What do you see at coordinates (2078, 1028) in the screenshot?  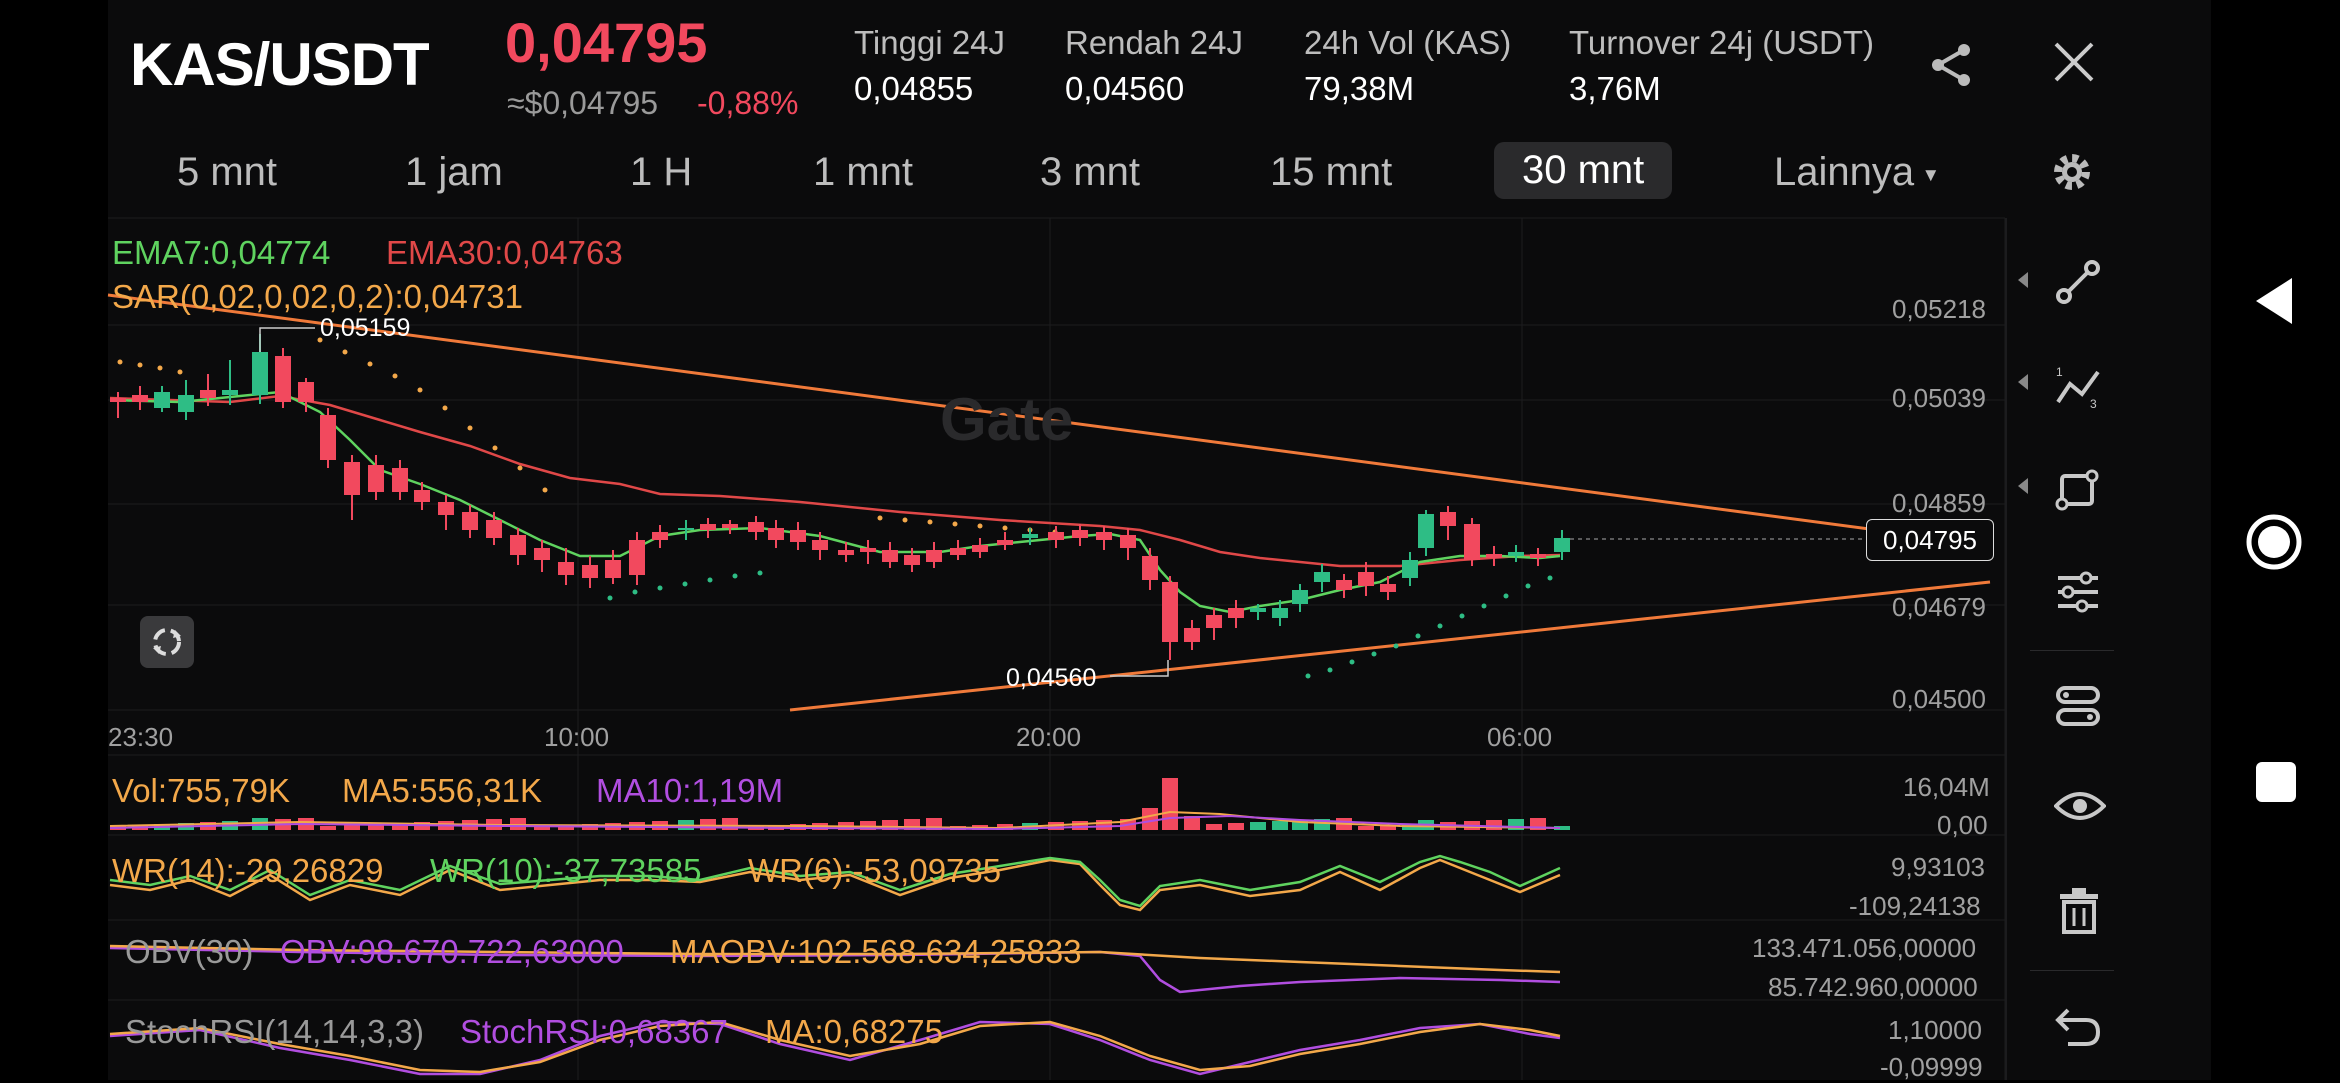 I see `undo-icon` at bounding box center [2078, 1028].